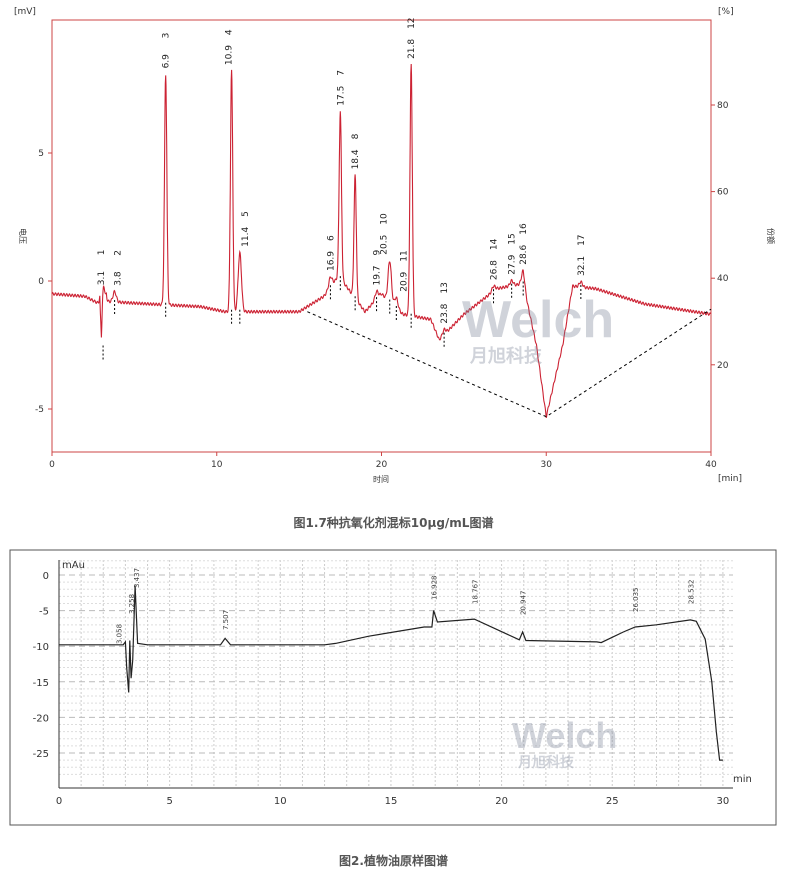 This screenshot has height=878, width=787. I want to click on peak-id-label: 15, so click(513, 238).